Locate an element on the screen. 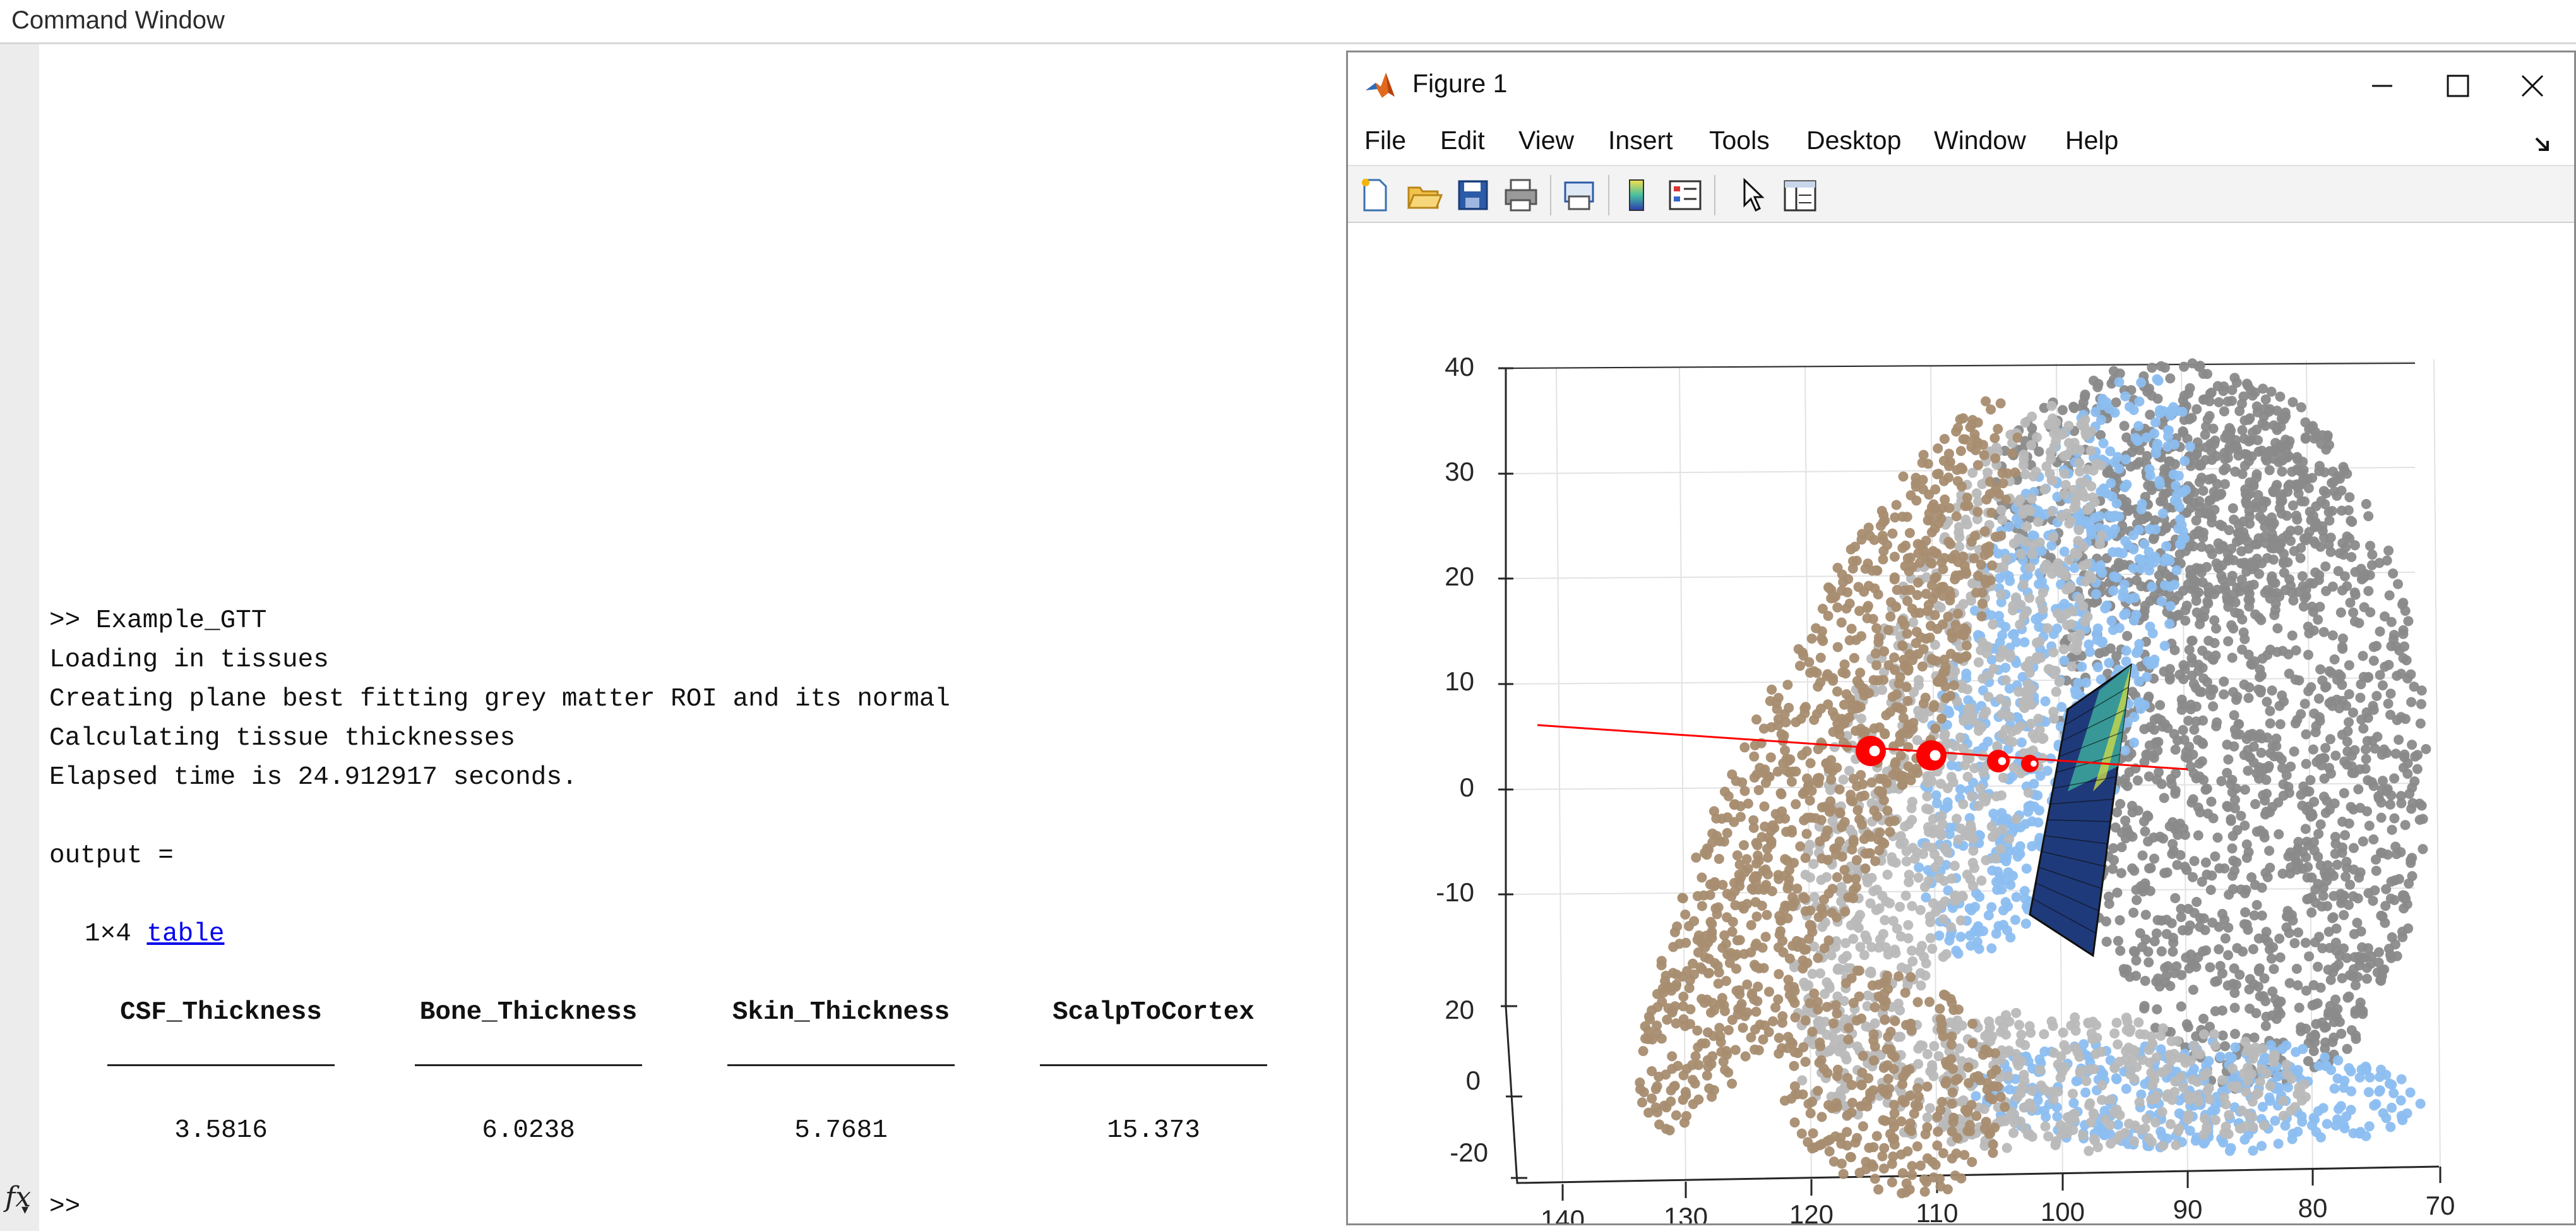 The height and width of the screenshot is (1231, 2576). roi-normal-line is located at coordinates (1862, 748).